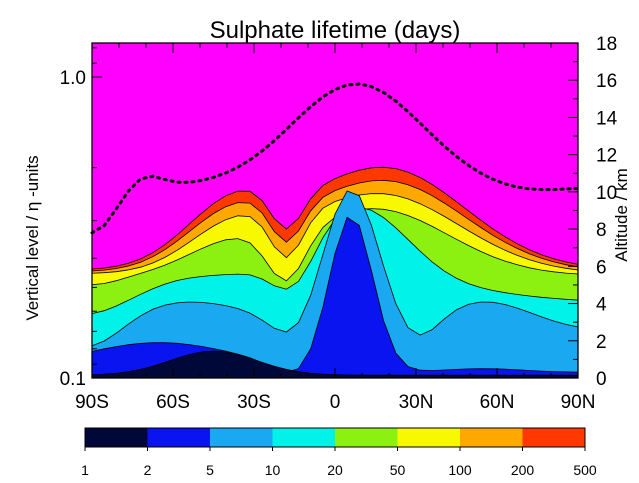  Describe the element at coordinates (32, 237) in the screenshot. I see `y-axis-label: Vertical level / η -units` at that location.